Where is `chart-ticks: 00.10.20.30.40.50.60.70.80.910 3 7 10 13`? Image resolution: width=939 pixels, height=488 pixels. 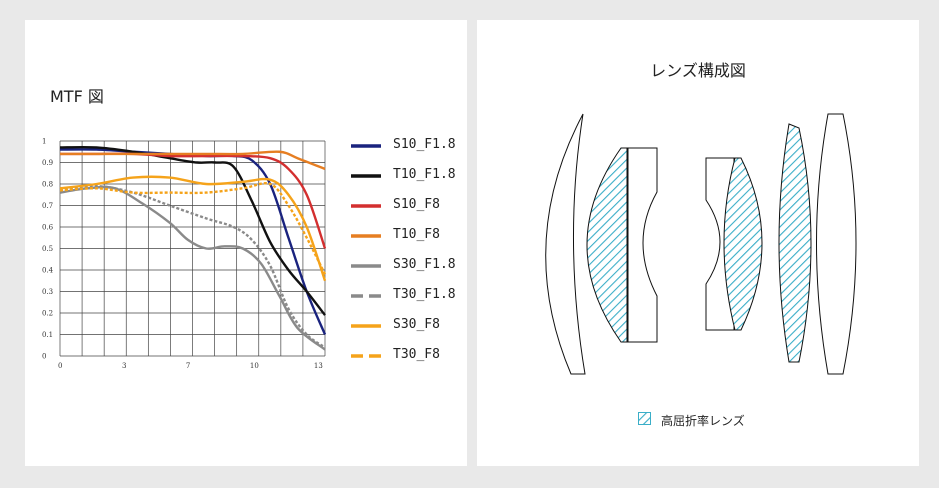
chart-ticks: 00.10.20.30.40.50.60.70.80.910 3 7 10 13 is located at coordinates (182, 254).